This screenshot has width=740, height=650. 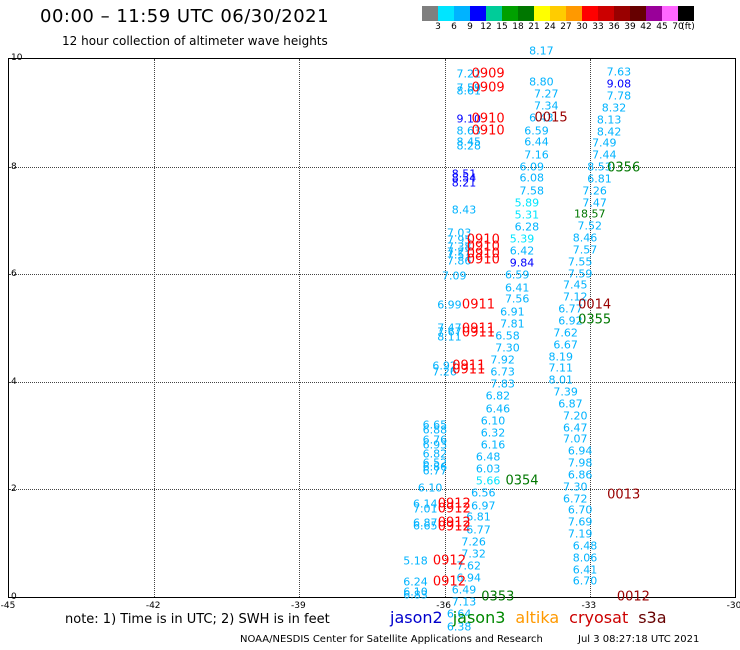 I want to click on wave-height-value: 6.49, so click(x=464, y=590).